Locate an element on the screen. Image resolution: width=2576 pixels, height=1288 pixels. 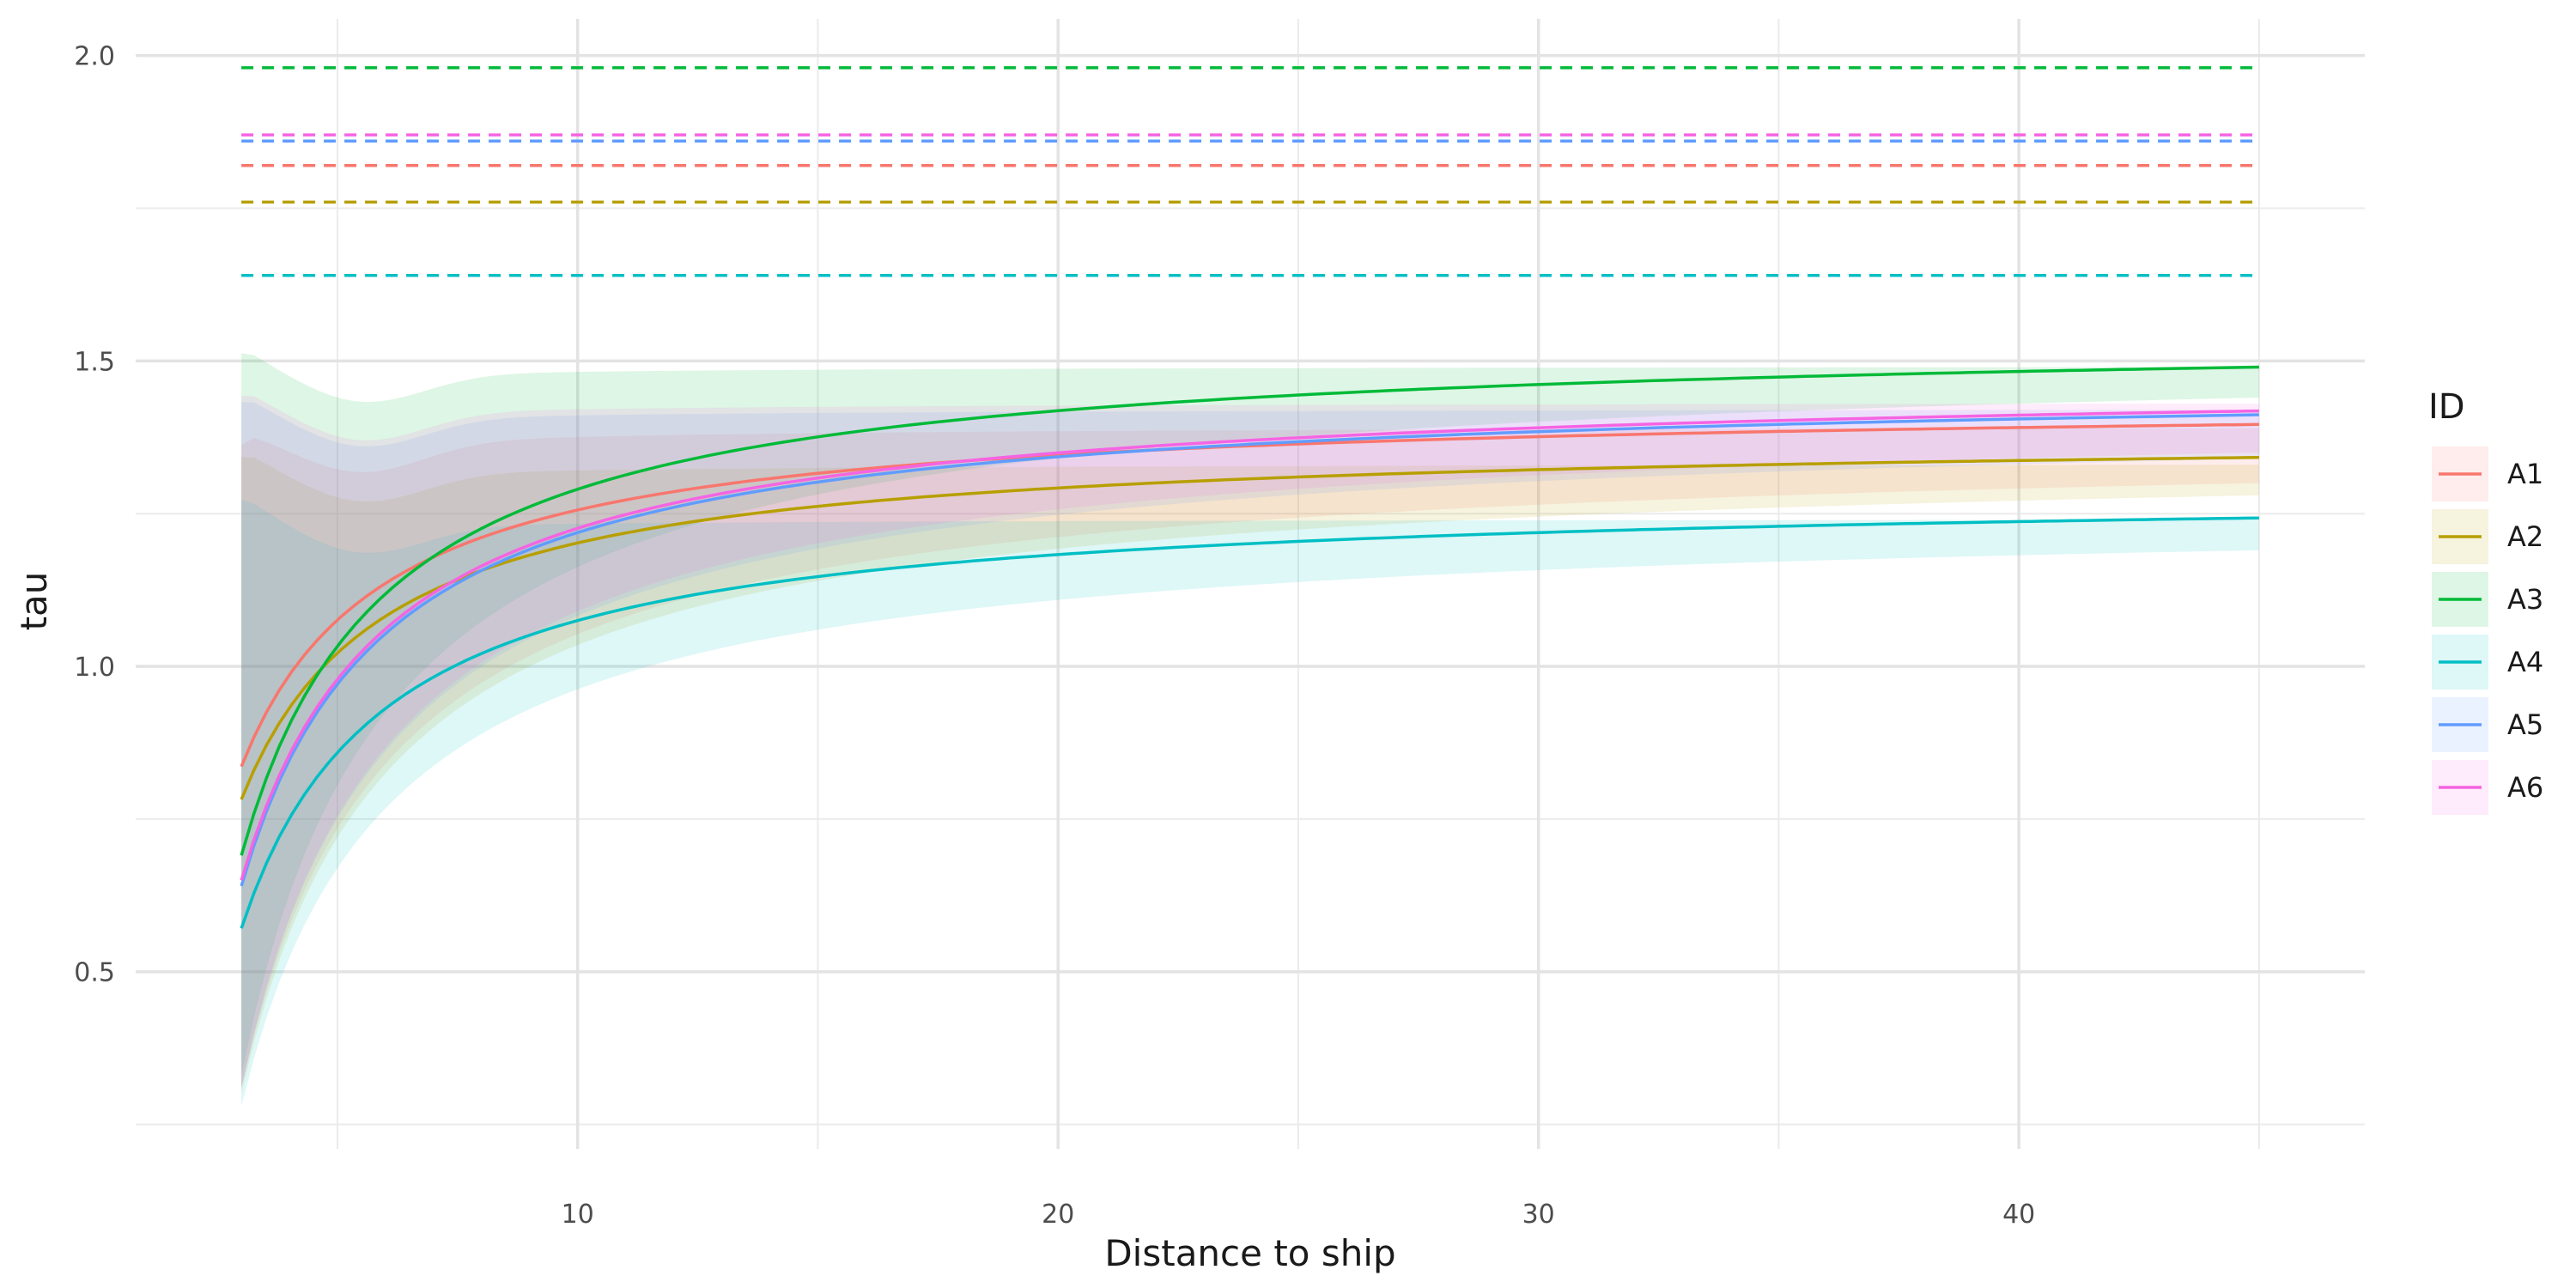
legend-label-A2: A2 is located at coordinates (2525, 536).